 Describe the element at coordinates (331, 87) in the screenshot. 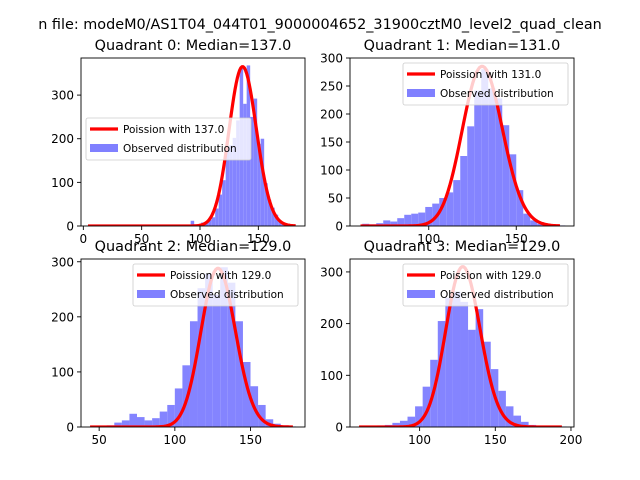

I see `y-tick-label: 250` at that location.